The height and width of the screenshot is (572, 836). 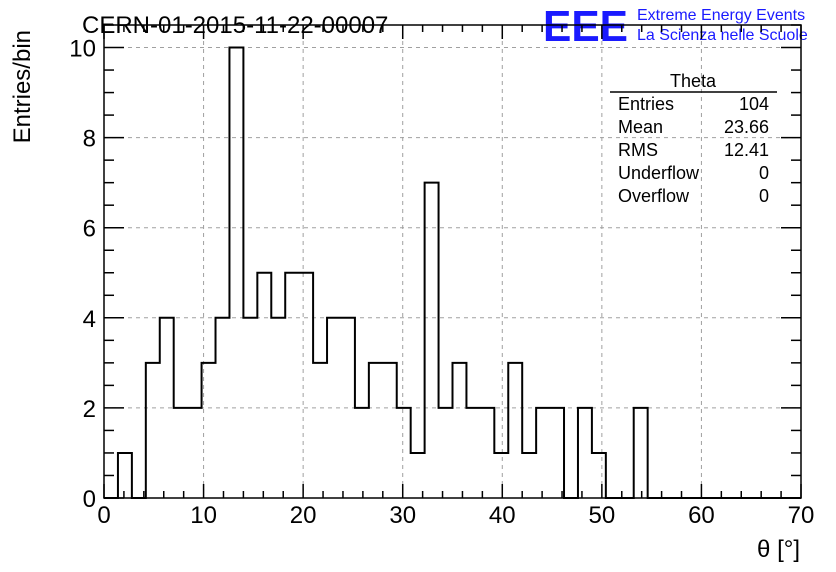 What do you see at coordinates (402, 515) in the screenshot?
I see `x-tick-label: 30` at bounding box center [402, 515].